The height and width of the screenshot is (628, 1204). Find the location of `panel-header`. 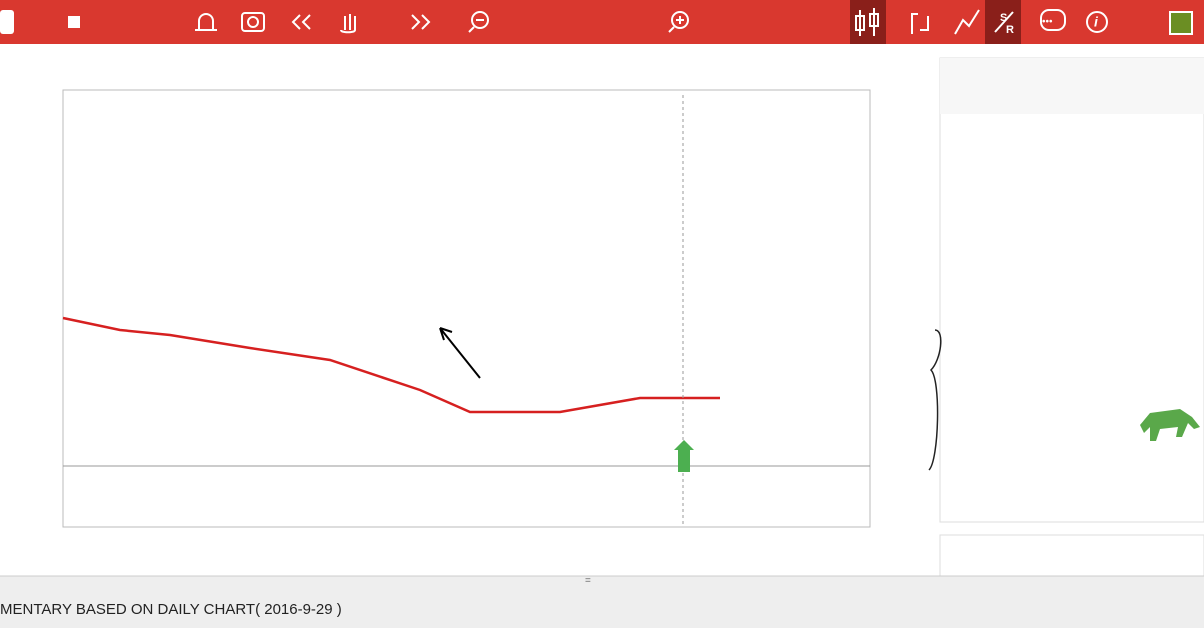

panel-header is located at coordinates (1072, 86).